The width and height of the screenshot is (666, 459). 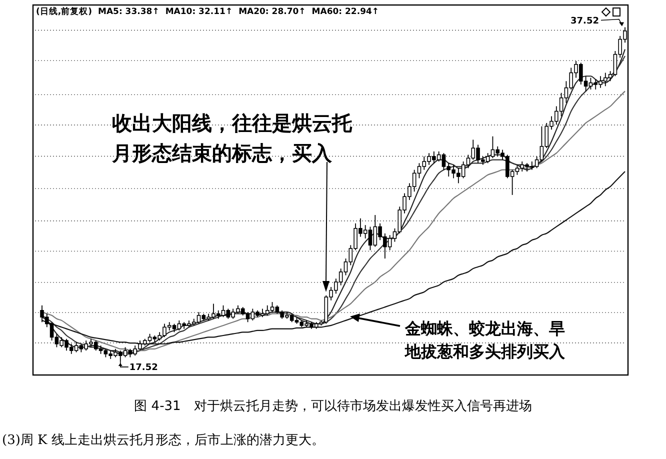 I want to click on annotation: MA10: 32.11↑, so click(x=199, y=12).